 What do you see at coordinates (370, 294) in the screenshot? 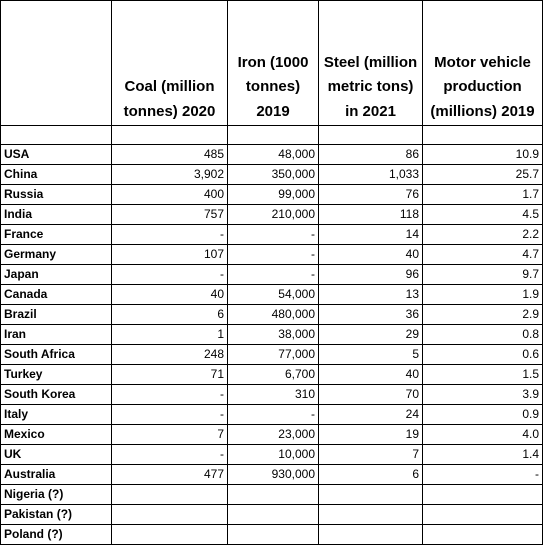
I see `steel-cell: 13` at bounding box center [370, 294].